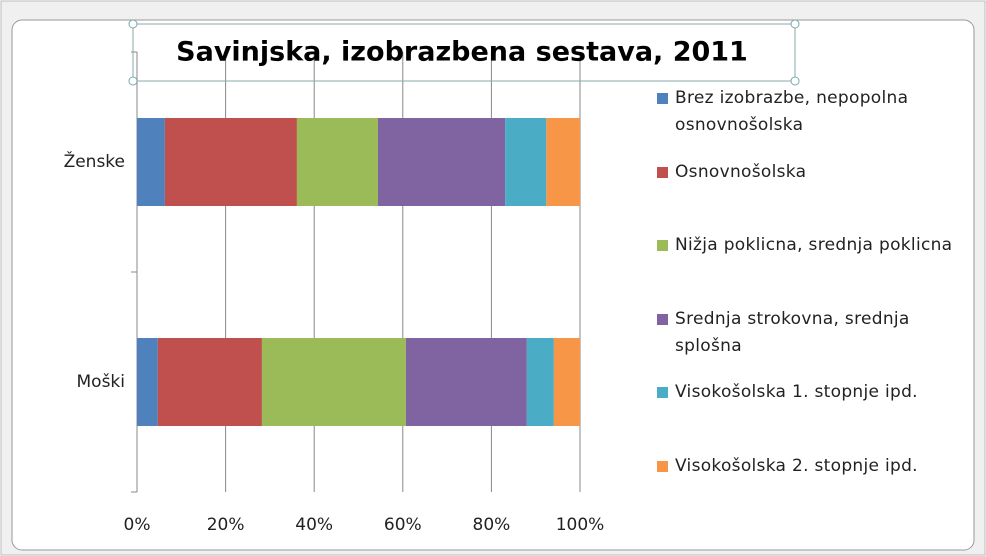 The width and height of the screenshot is (986, 556). What do you see at coordinates (101, 382) in the screenshot?
I see `y-tick-label: Moški` at bounding box center [101, 382].